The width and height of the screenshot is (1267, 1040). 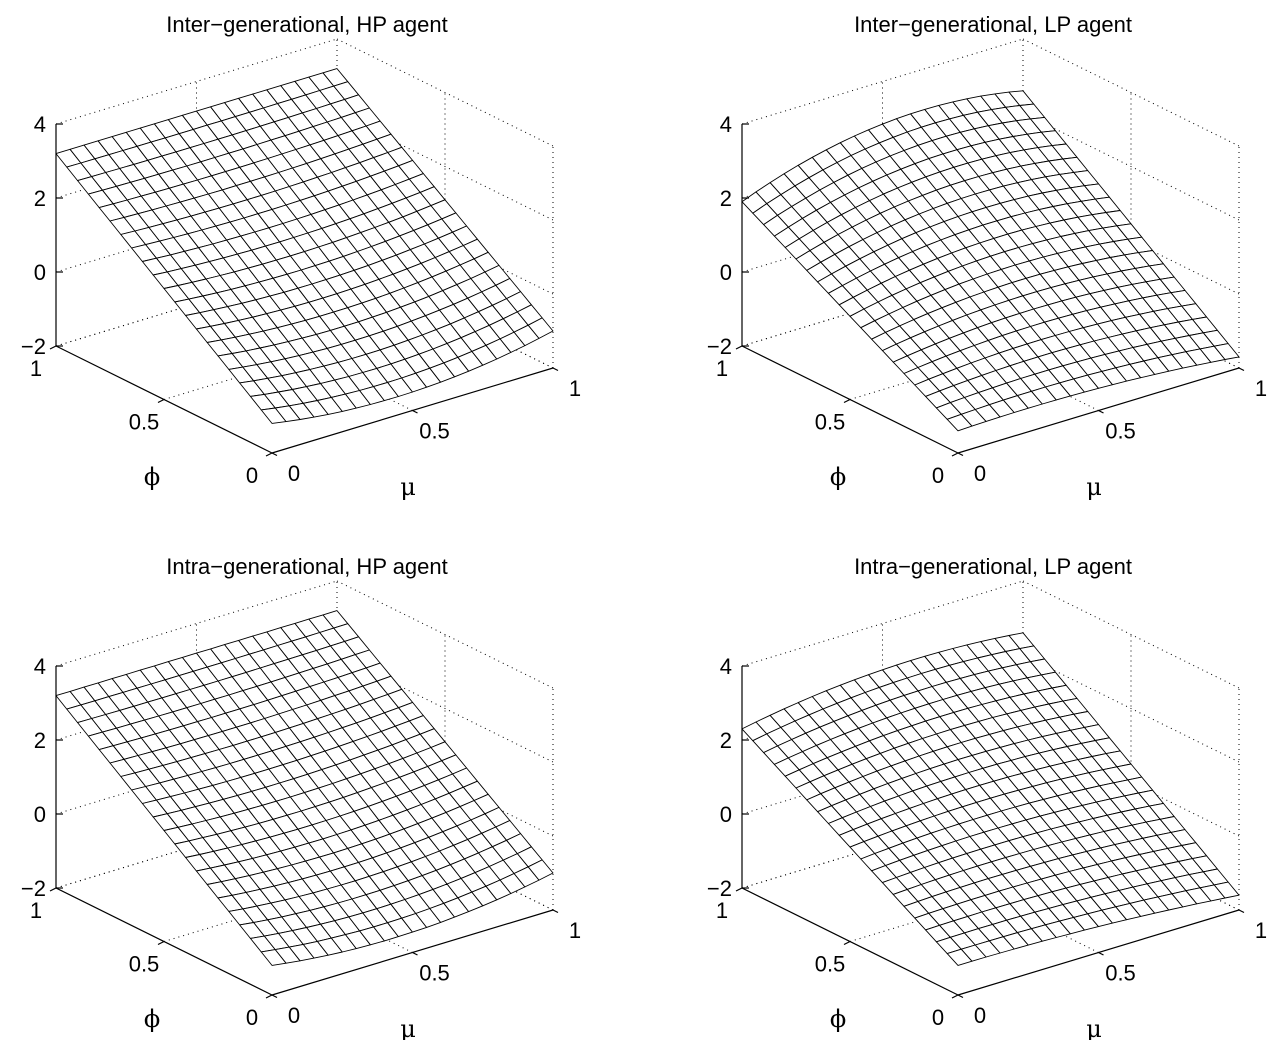 I want to click on chart-title: Inter−generational, LP agent, so click(x=993, y=24).